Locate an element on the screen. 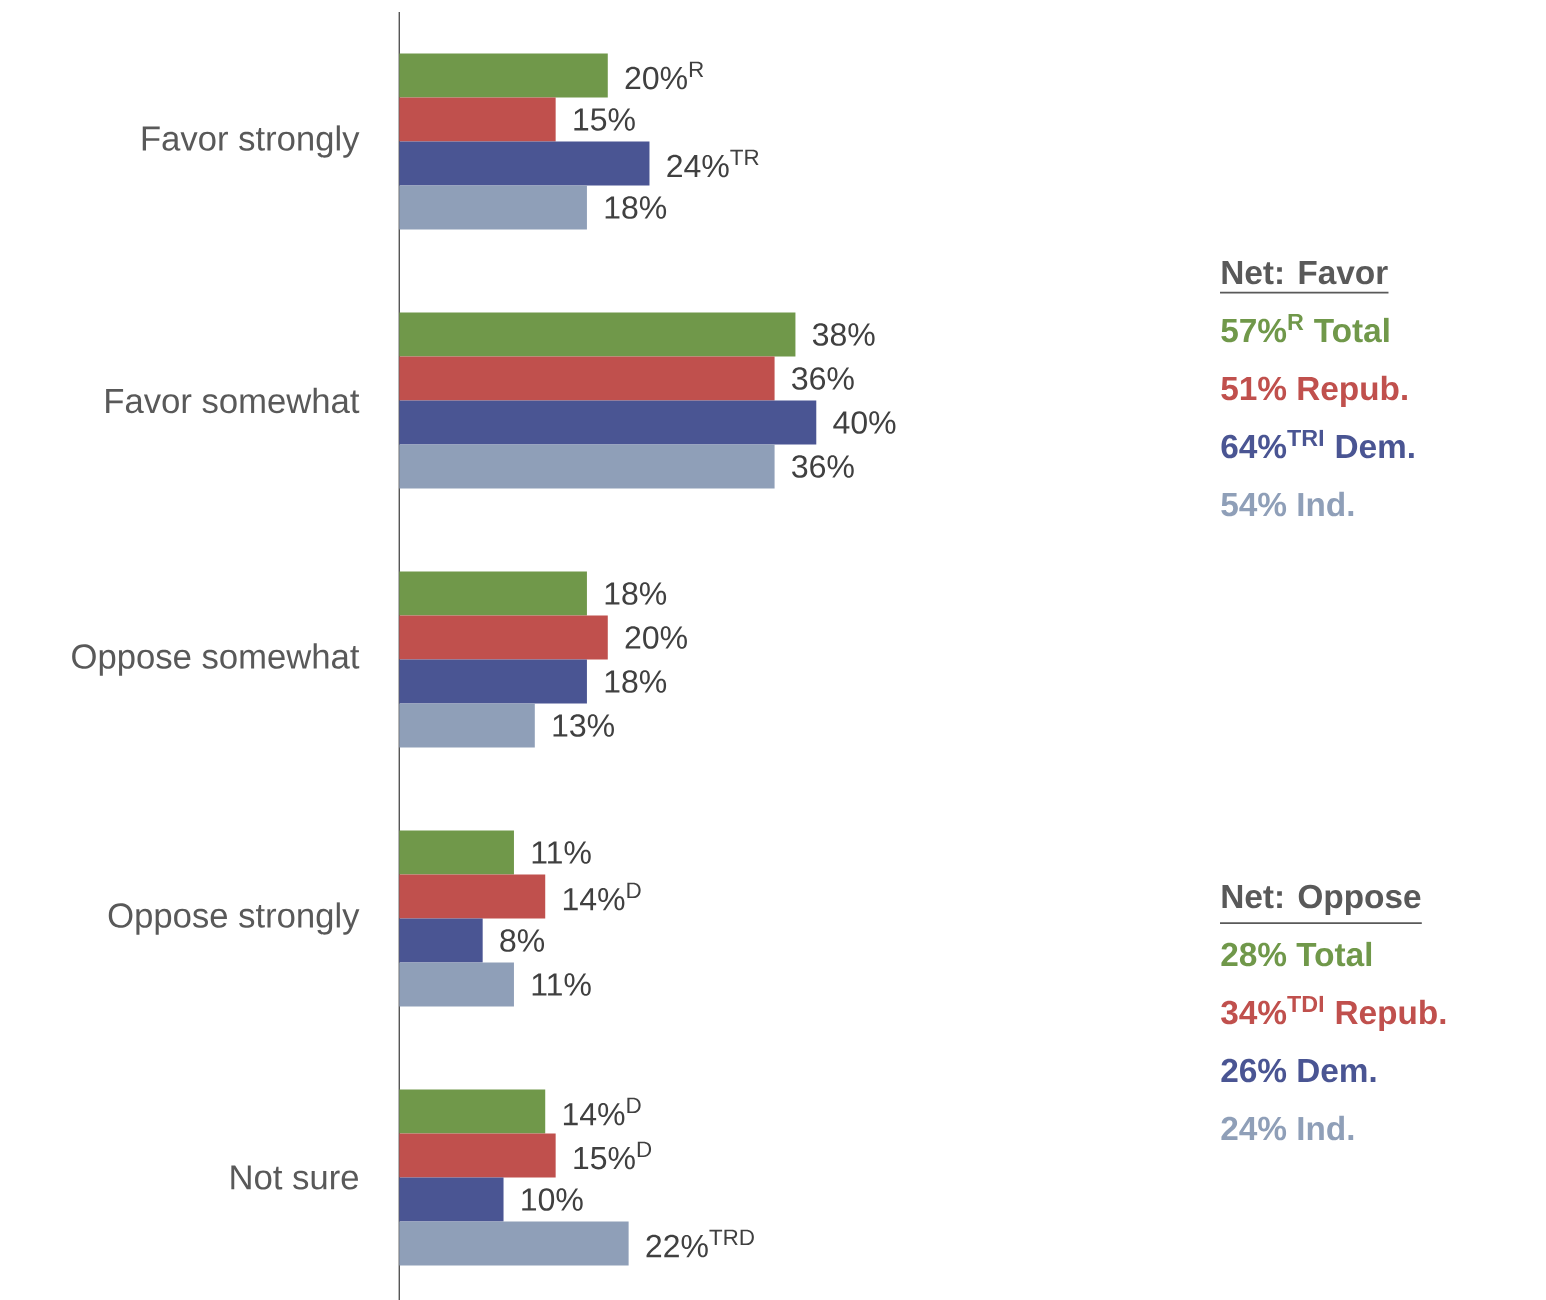  data-label: 22%$^{TRD}$ is located at coordinates (700, 1243).